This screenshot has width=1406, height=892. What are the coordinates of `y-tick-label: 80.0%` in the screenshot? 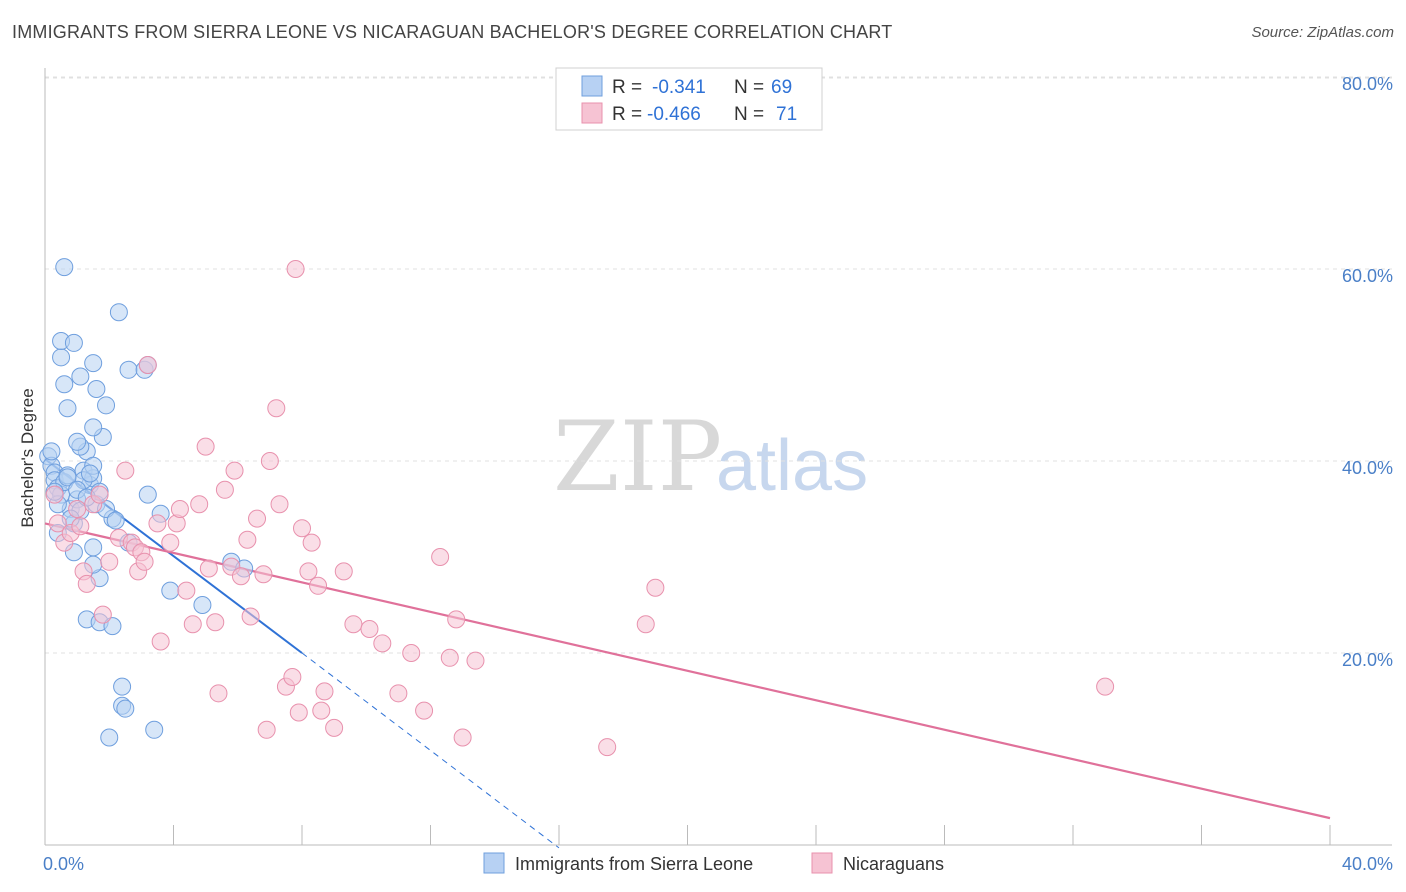 It's located at (1367, 84).